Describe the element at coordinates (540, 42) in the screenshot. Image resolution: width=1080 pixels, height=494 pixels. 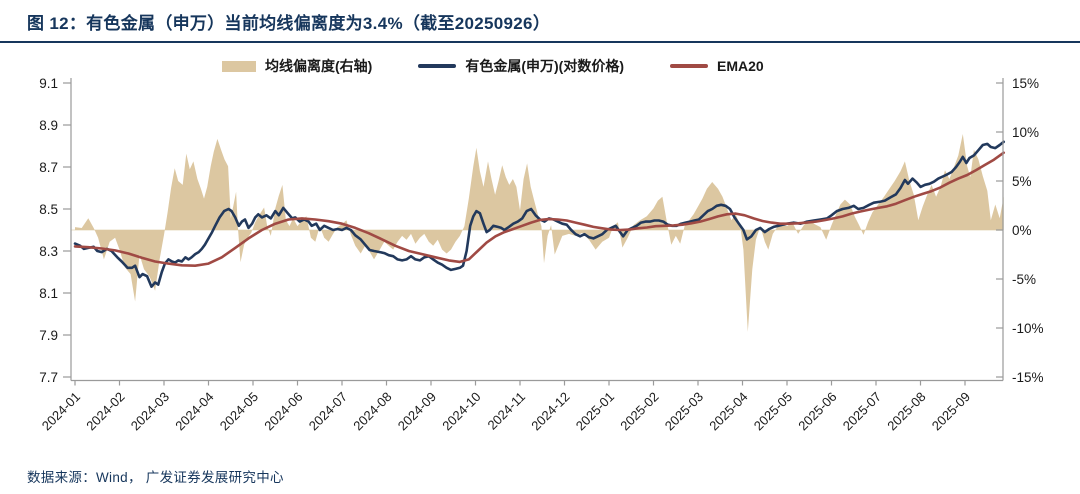
I see `title-divider` at that location.